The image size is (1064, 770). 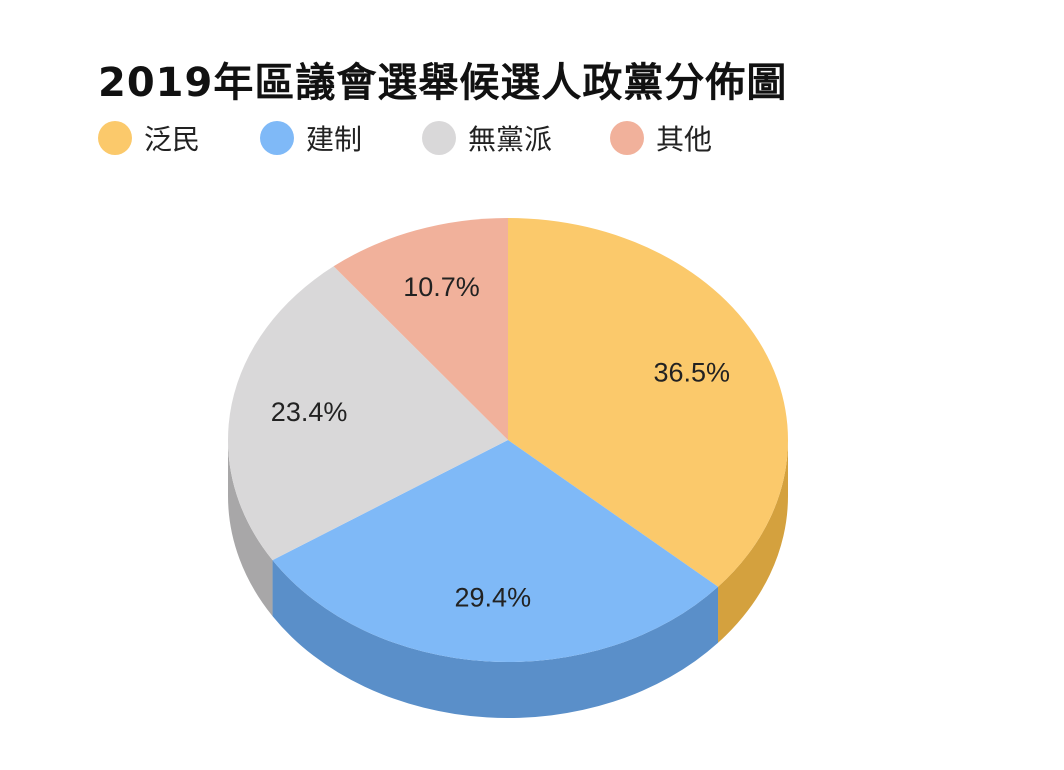 What do you see at coordinates (309, 412) in the screenshot?
I see `data-label-independent: 23.4%` at bounding box center [309, 412].